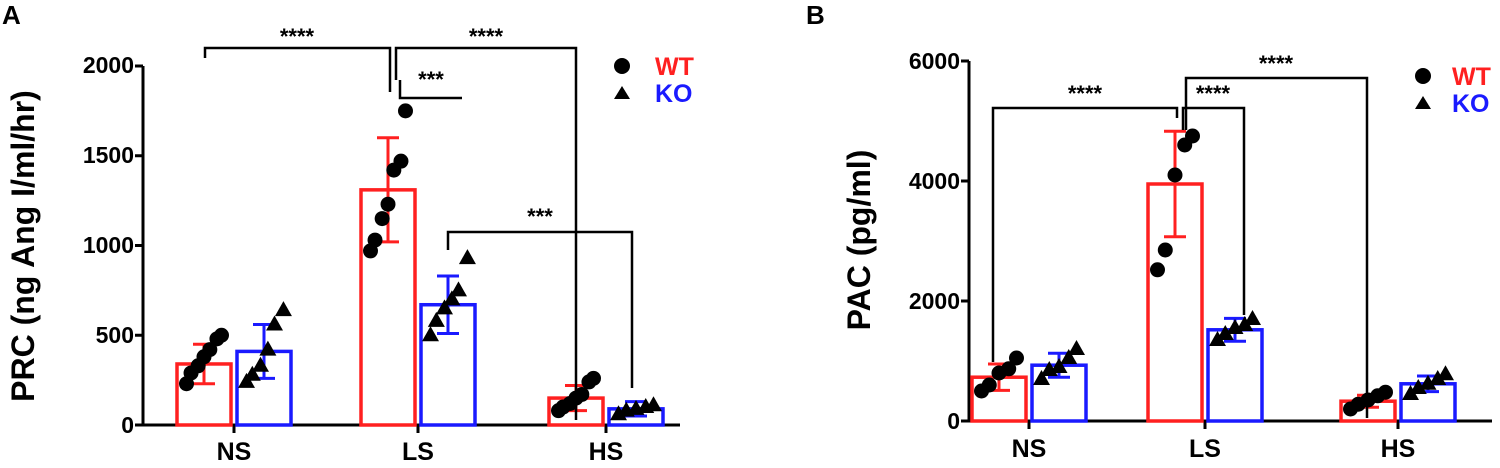  Describe the element at coordinates (540, 216) in the screenshot. I see `significance-label-3: ***` at that location.